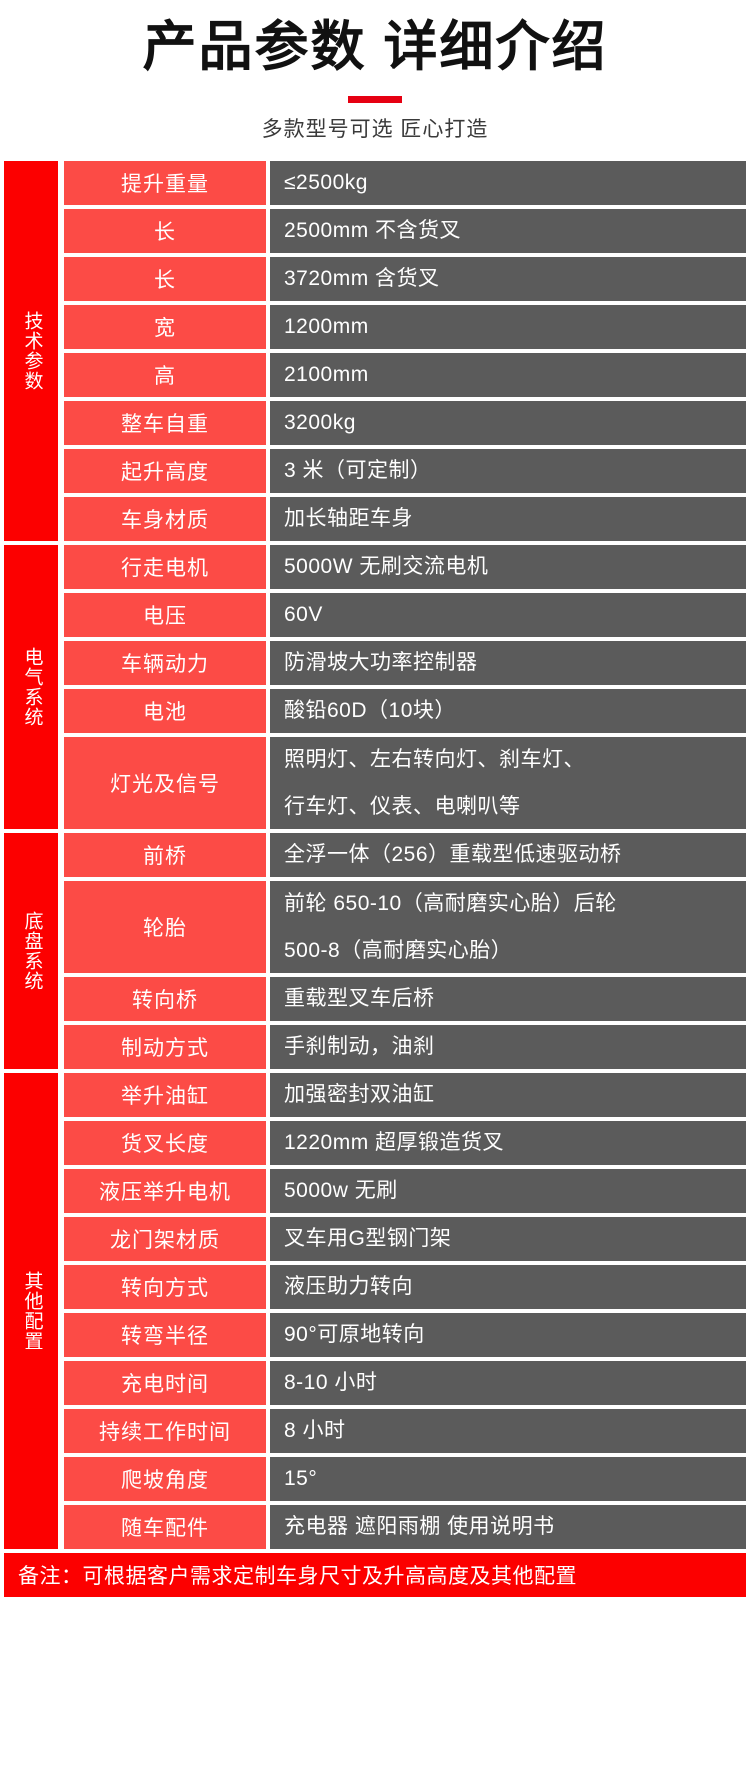  I want to click on section-category-label: 技术参数, so click(32, 350).